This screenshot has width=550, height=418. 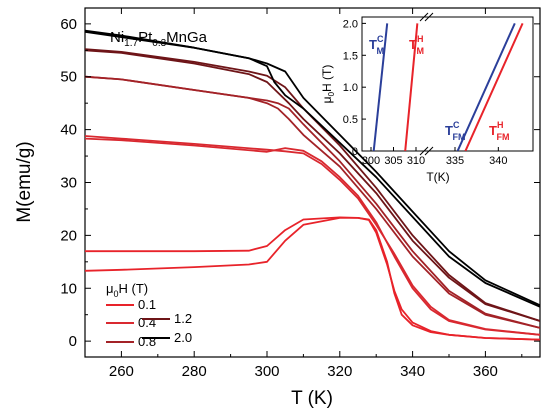 What do you see at coordinates (412, 371) in the screenshot?
I see `x-tick-label: 340` at bounding box center [412, 371].